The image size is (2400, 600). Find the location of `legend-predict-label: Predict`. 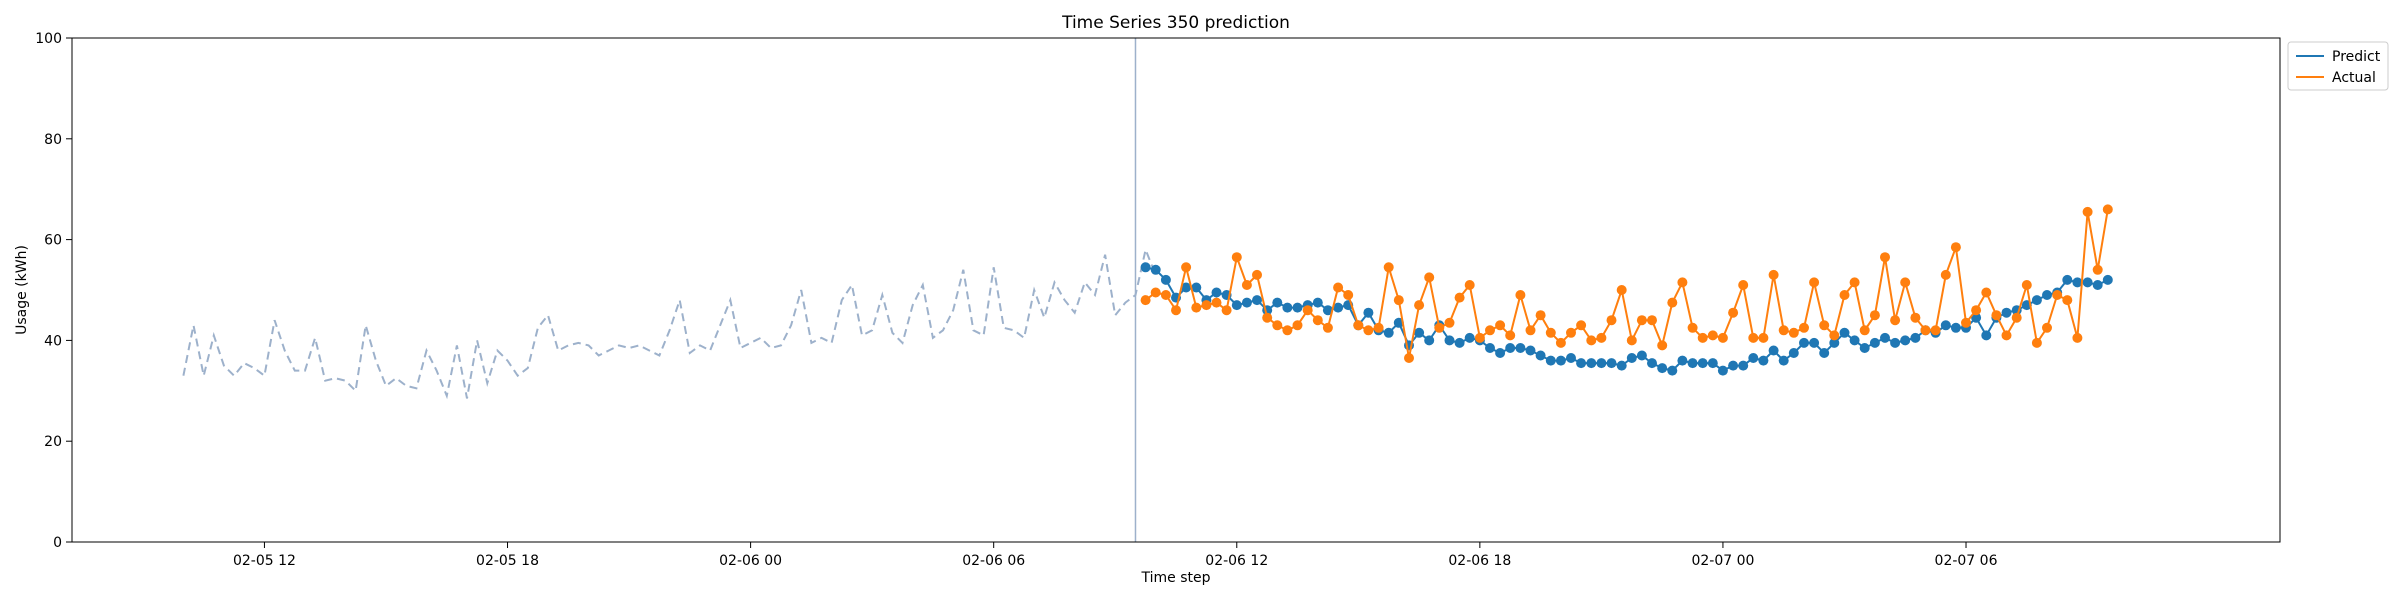

legend-predict-label: Predict is located at coordinates (2356, 57).